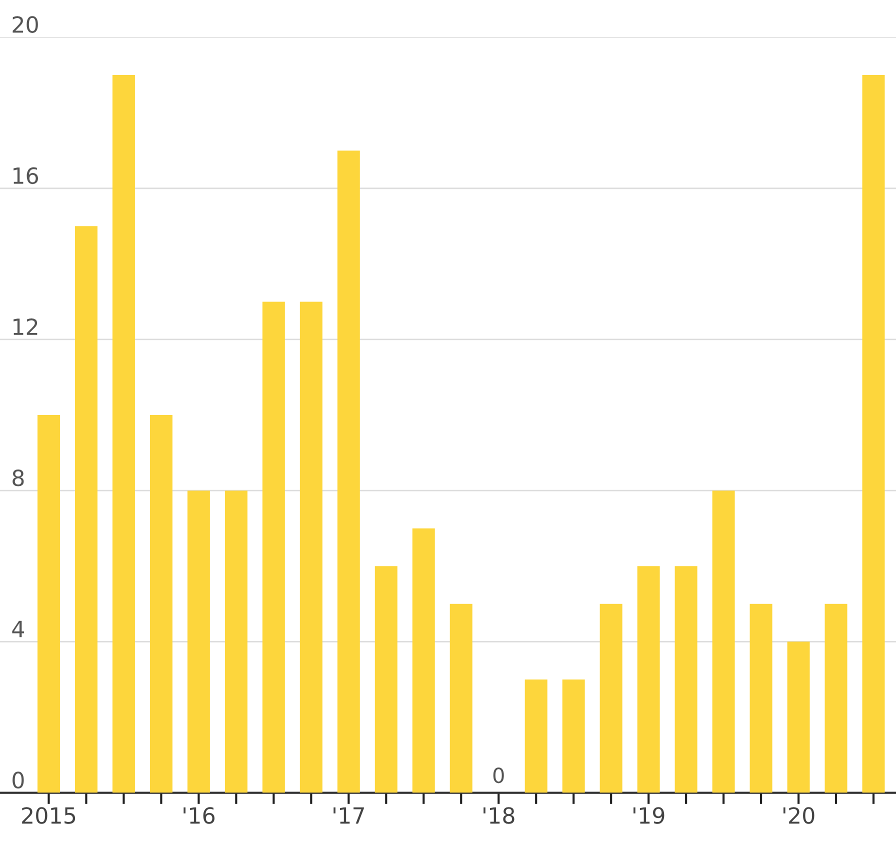  I want to click on data-label: 0, so click(498, 775).